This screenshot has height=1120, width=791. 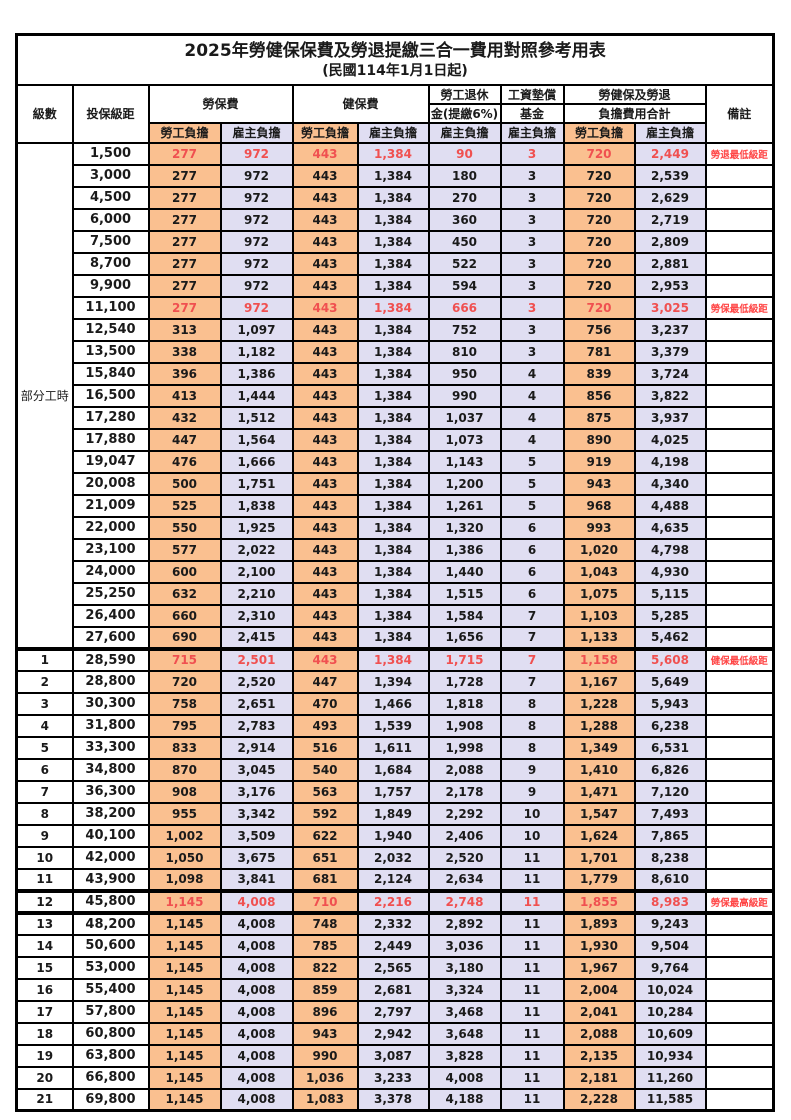 I want to click on fee-cell: 720, so click(x=184, y=681).